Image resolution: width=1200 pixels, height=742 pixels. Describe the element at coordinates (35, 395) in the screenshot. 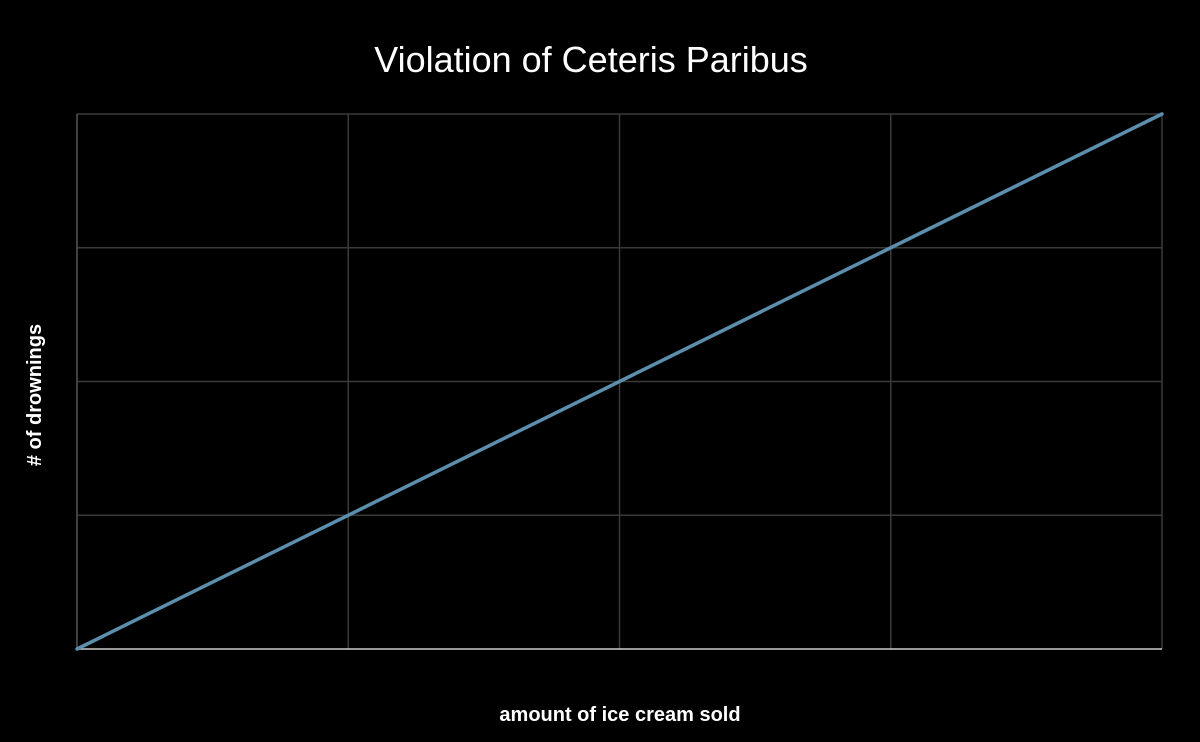

I see `y-axis-label: # of drownings` at that location.